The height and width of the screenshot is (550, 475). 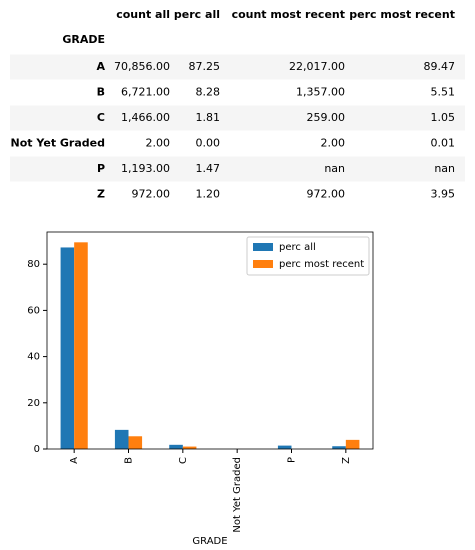 I want to click on x-tick-label: Z, so click(x=346, y=460).